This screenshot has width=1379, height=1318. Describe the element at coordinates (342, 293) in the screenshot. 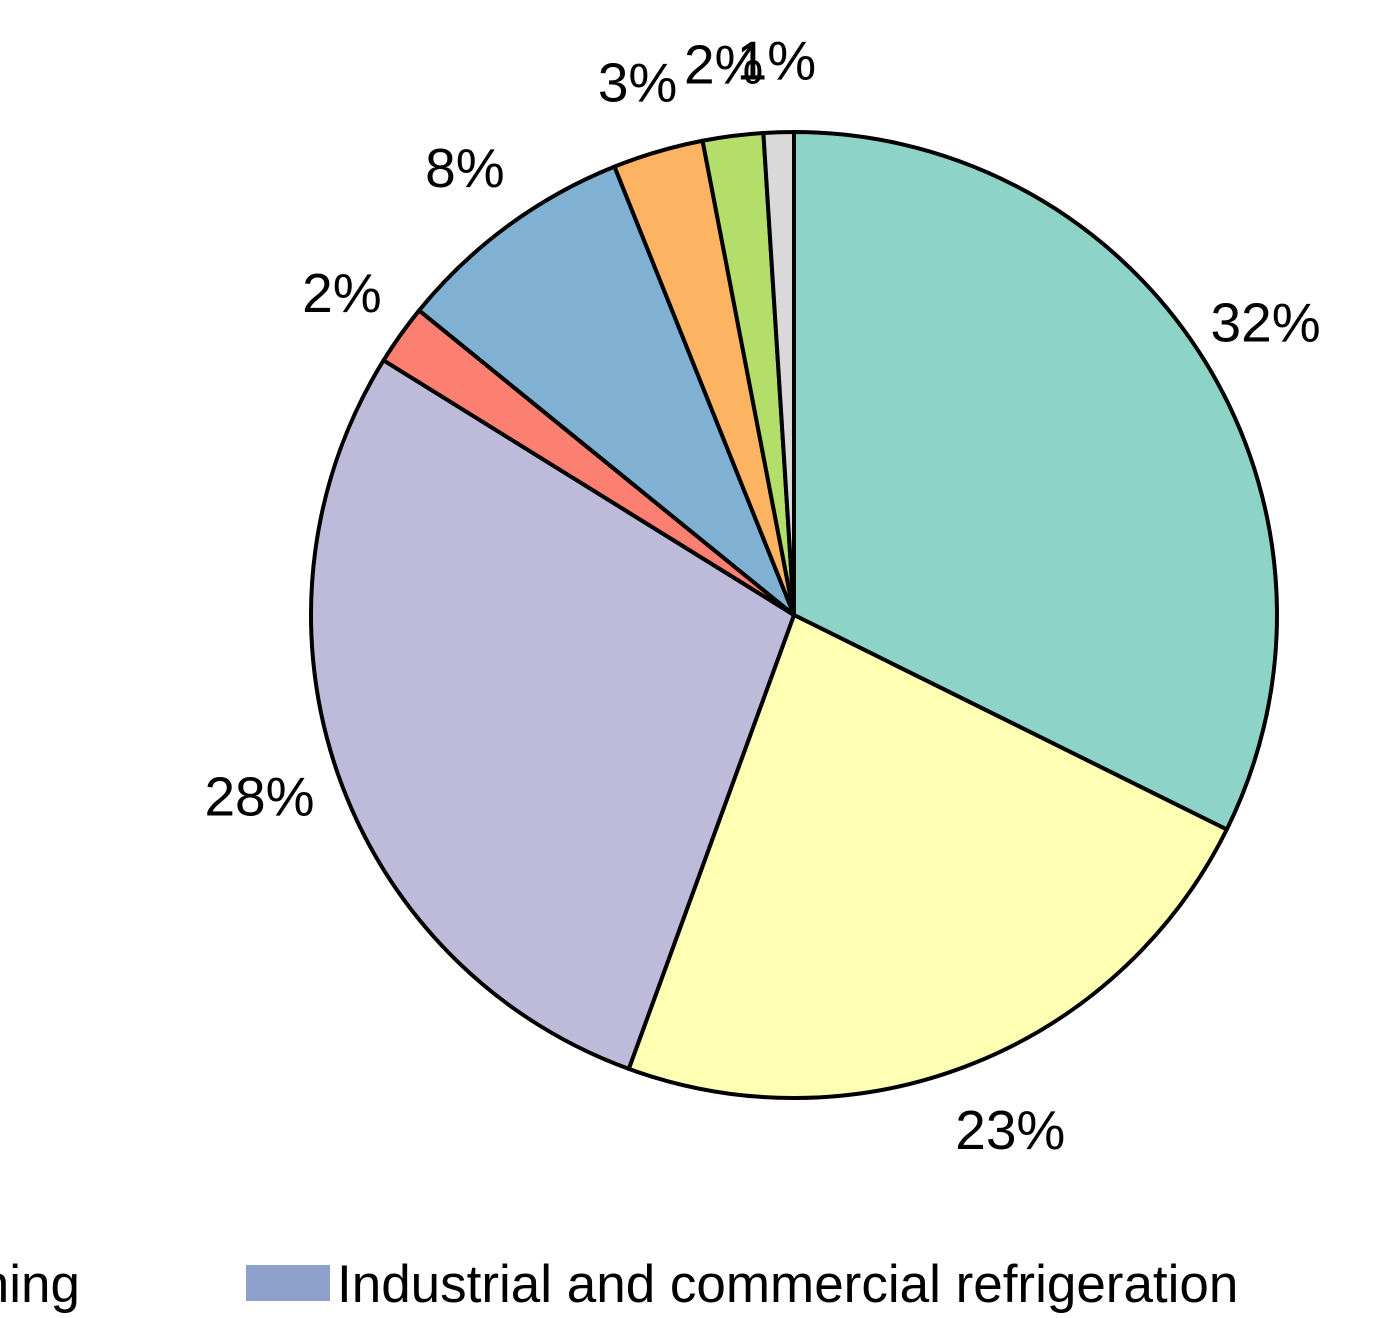

I see `pie-slice-label-3: 2%` at that location.